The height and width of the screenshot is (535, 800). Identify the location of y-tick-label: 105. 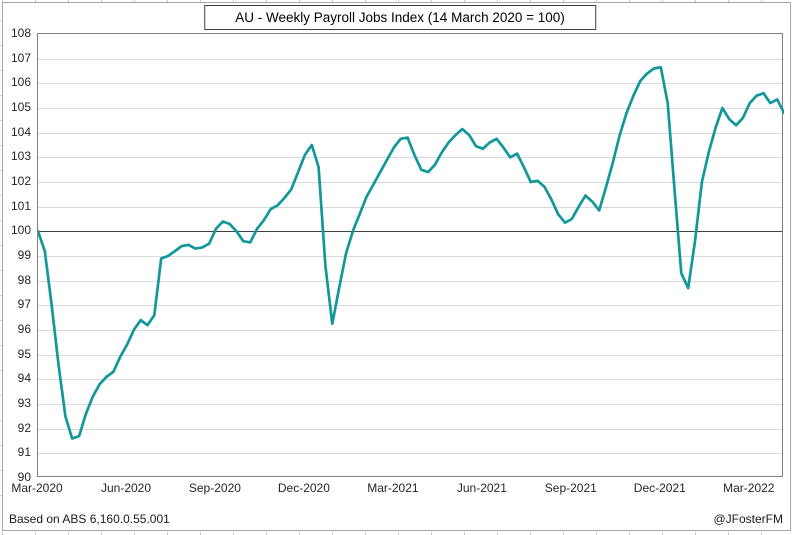
(20, 107).